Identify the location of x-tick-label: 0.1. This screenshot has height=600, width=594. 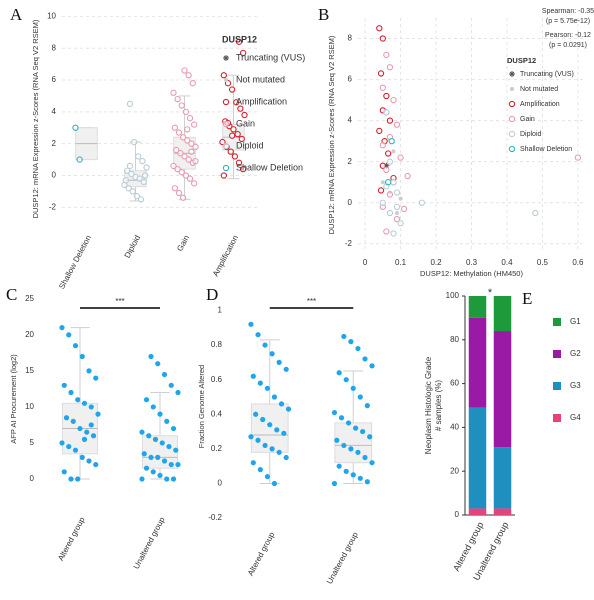
(401, 262).